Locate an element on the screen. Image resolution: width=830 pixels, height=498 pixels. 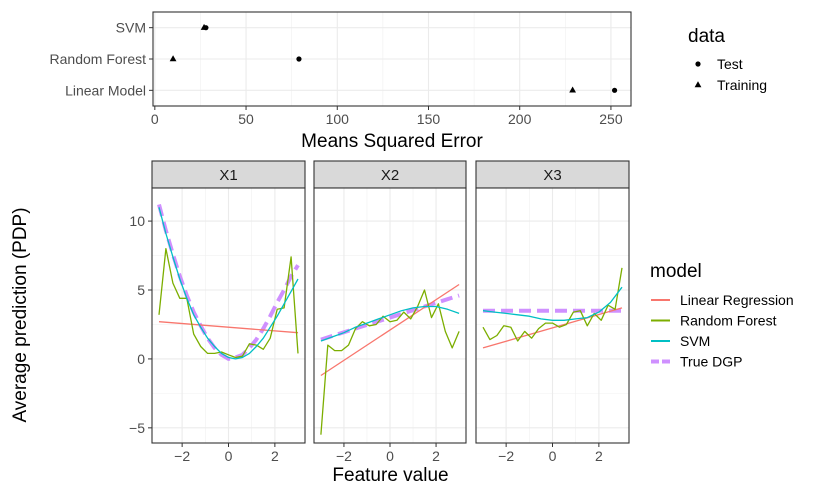
line-x2-random-forest is located at coordinates (390, 362).